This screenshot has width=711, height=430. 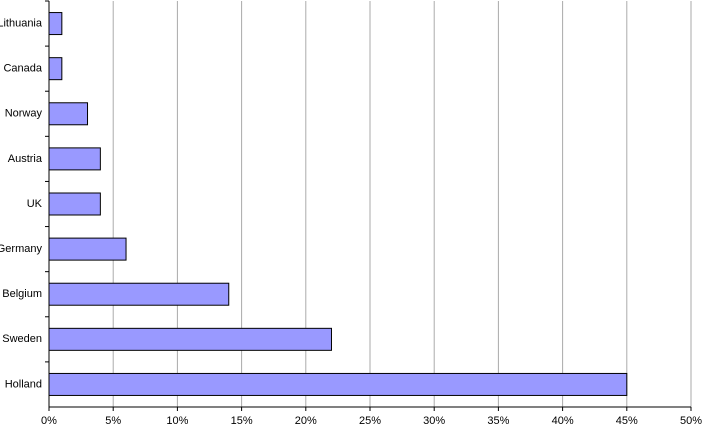 What do you see at coordinates (434, 421) in the screenshot?
I see `x-tick-label: 30%` at bounding box center [434, 421].